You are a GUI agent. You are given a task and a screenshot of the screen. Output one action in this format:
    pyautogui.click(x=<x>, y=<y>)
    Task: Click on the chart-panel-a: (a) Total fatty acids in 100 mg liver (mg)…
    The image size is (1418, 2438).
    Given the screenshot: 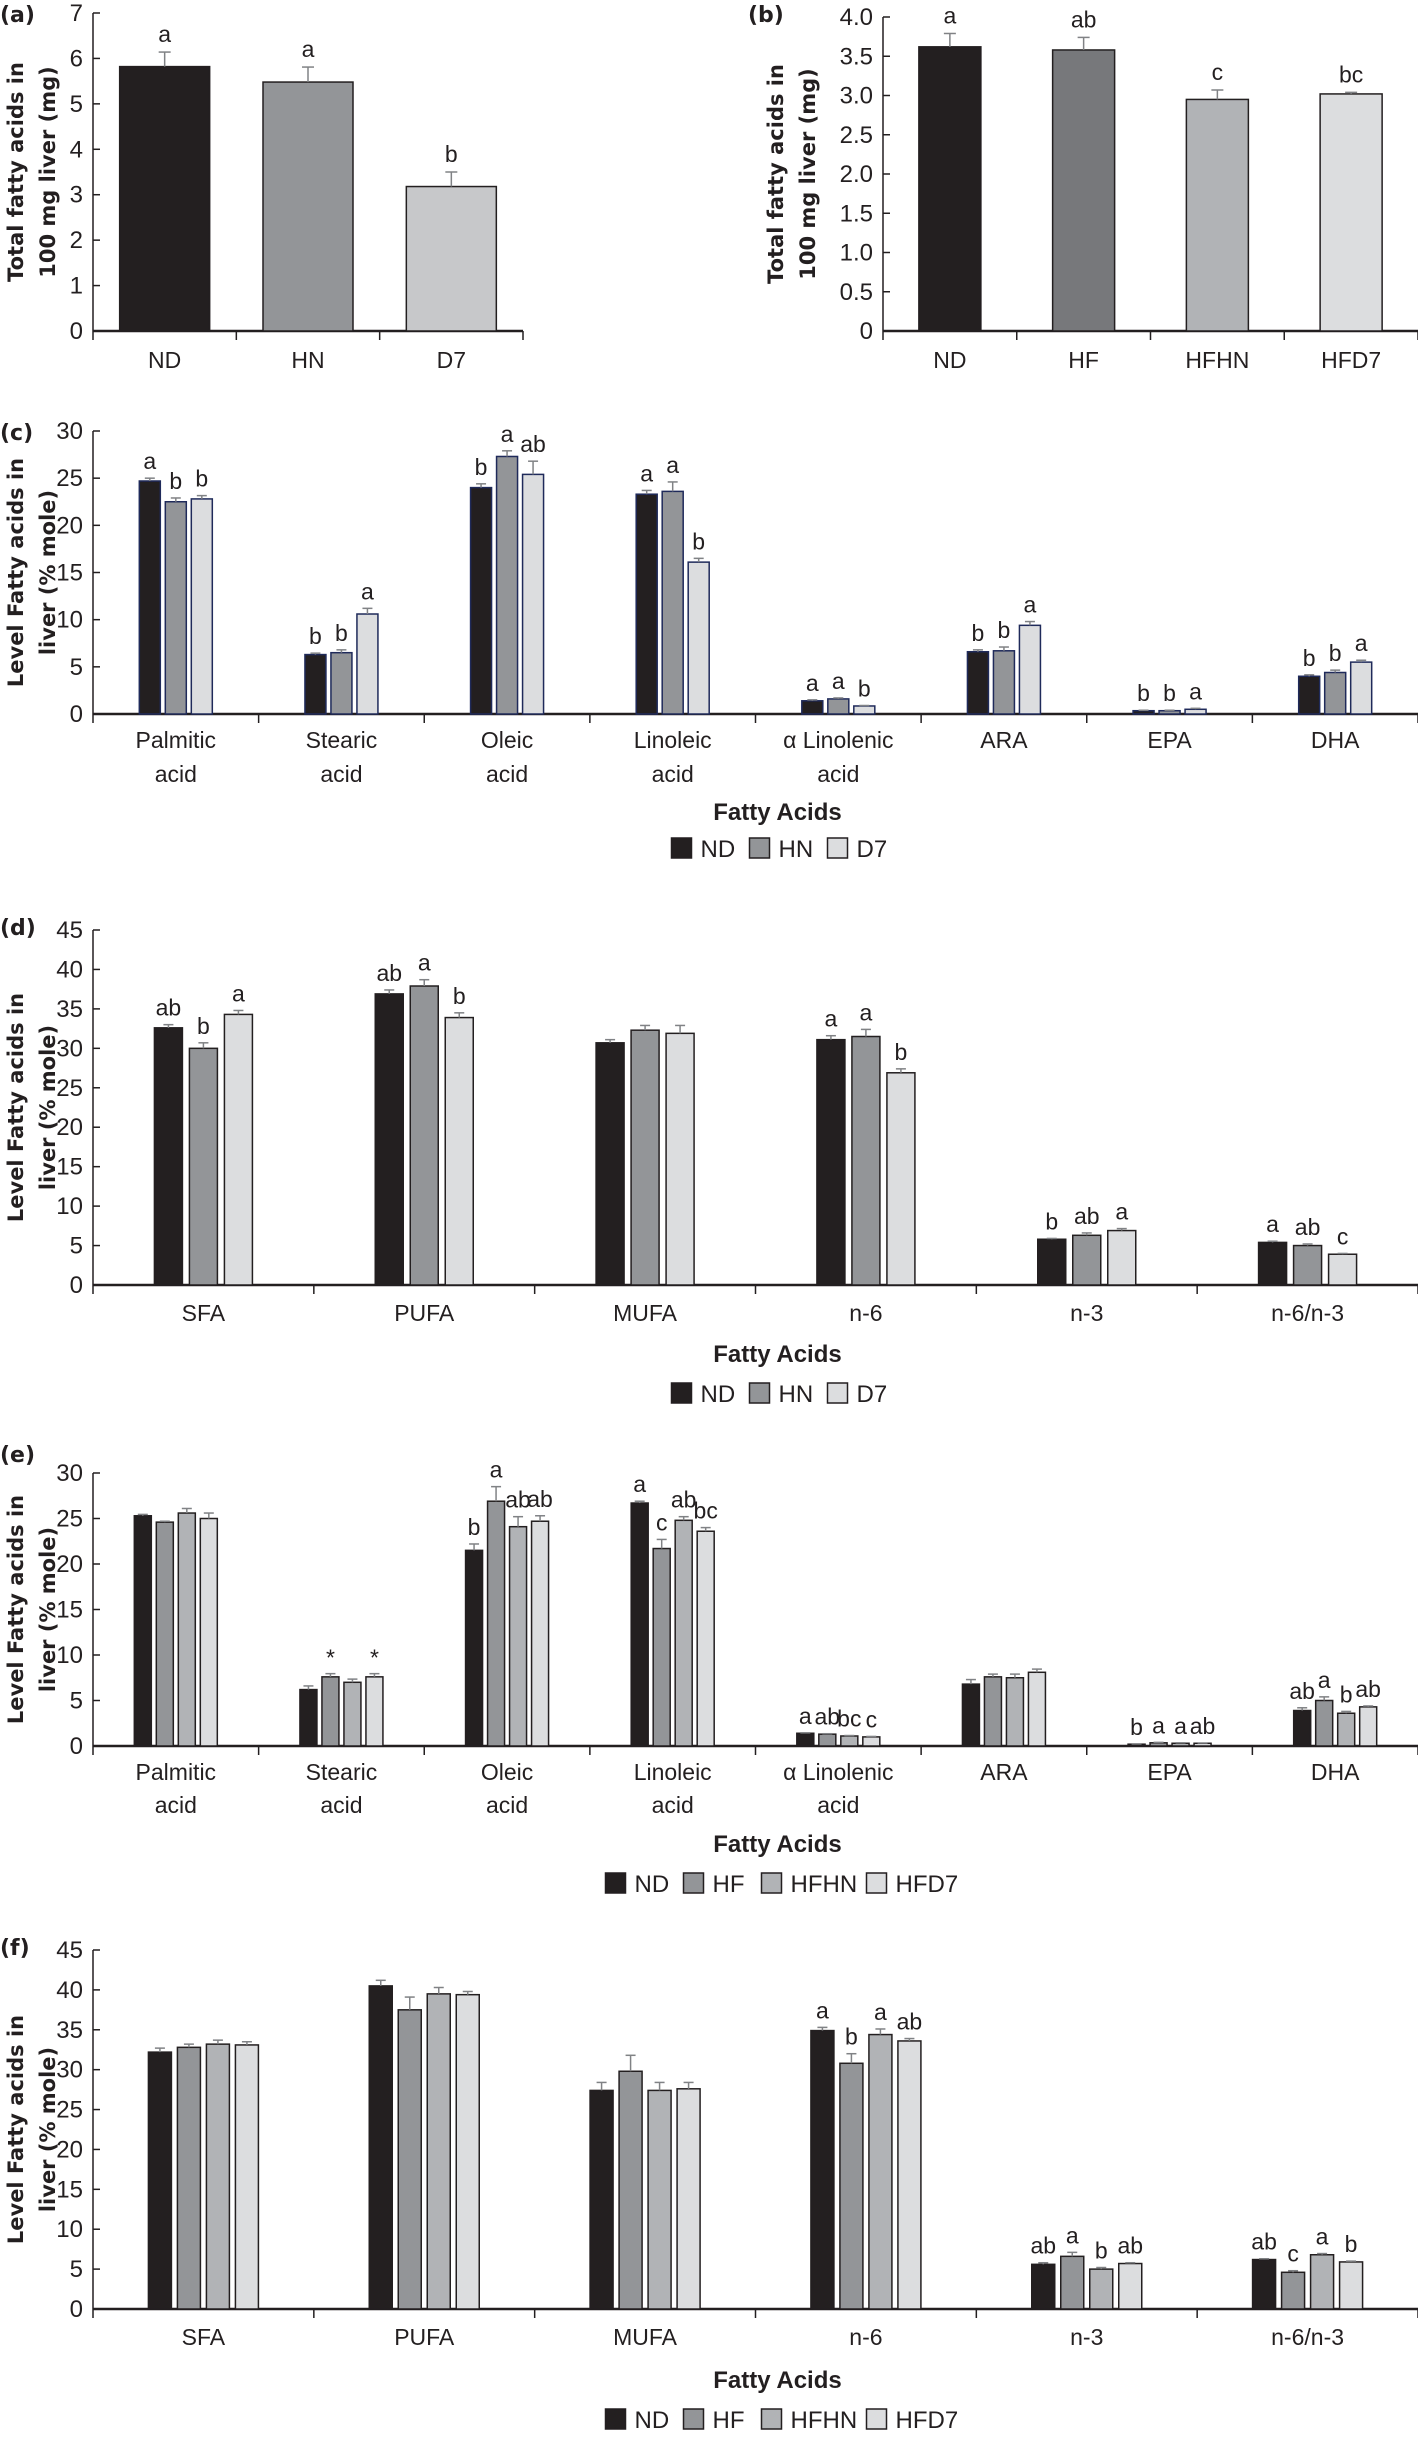 What is the action you would take?
    pyautogui.click(x=262, y=186)
    